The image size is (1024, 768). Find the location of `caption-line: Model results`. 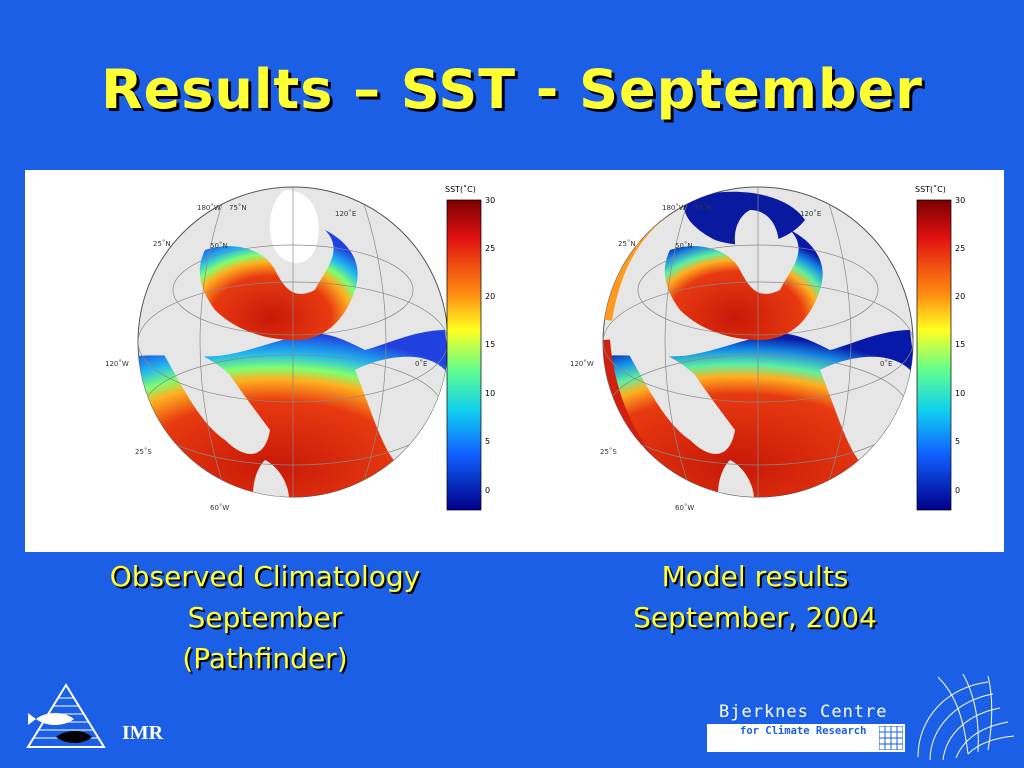

caption-line: Model results is located at coordinates (755, 576).